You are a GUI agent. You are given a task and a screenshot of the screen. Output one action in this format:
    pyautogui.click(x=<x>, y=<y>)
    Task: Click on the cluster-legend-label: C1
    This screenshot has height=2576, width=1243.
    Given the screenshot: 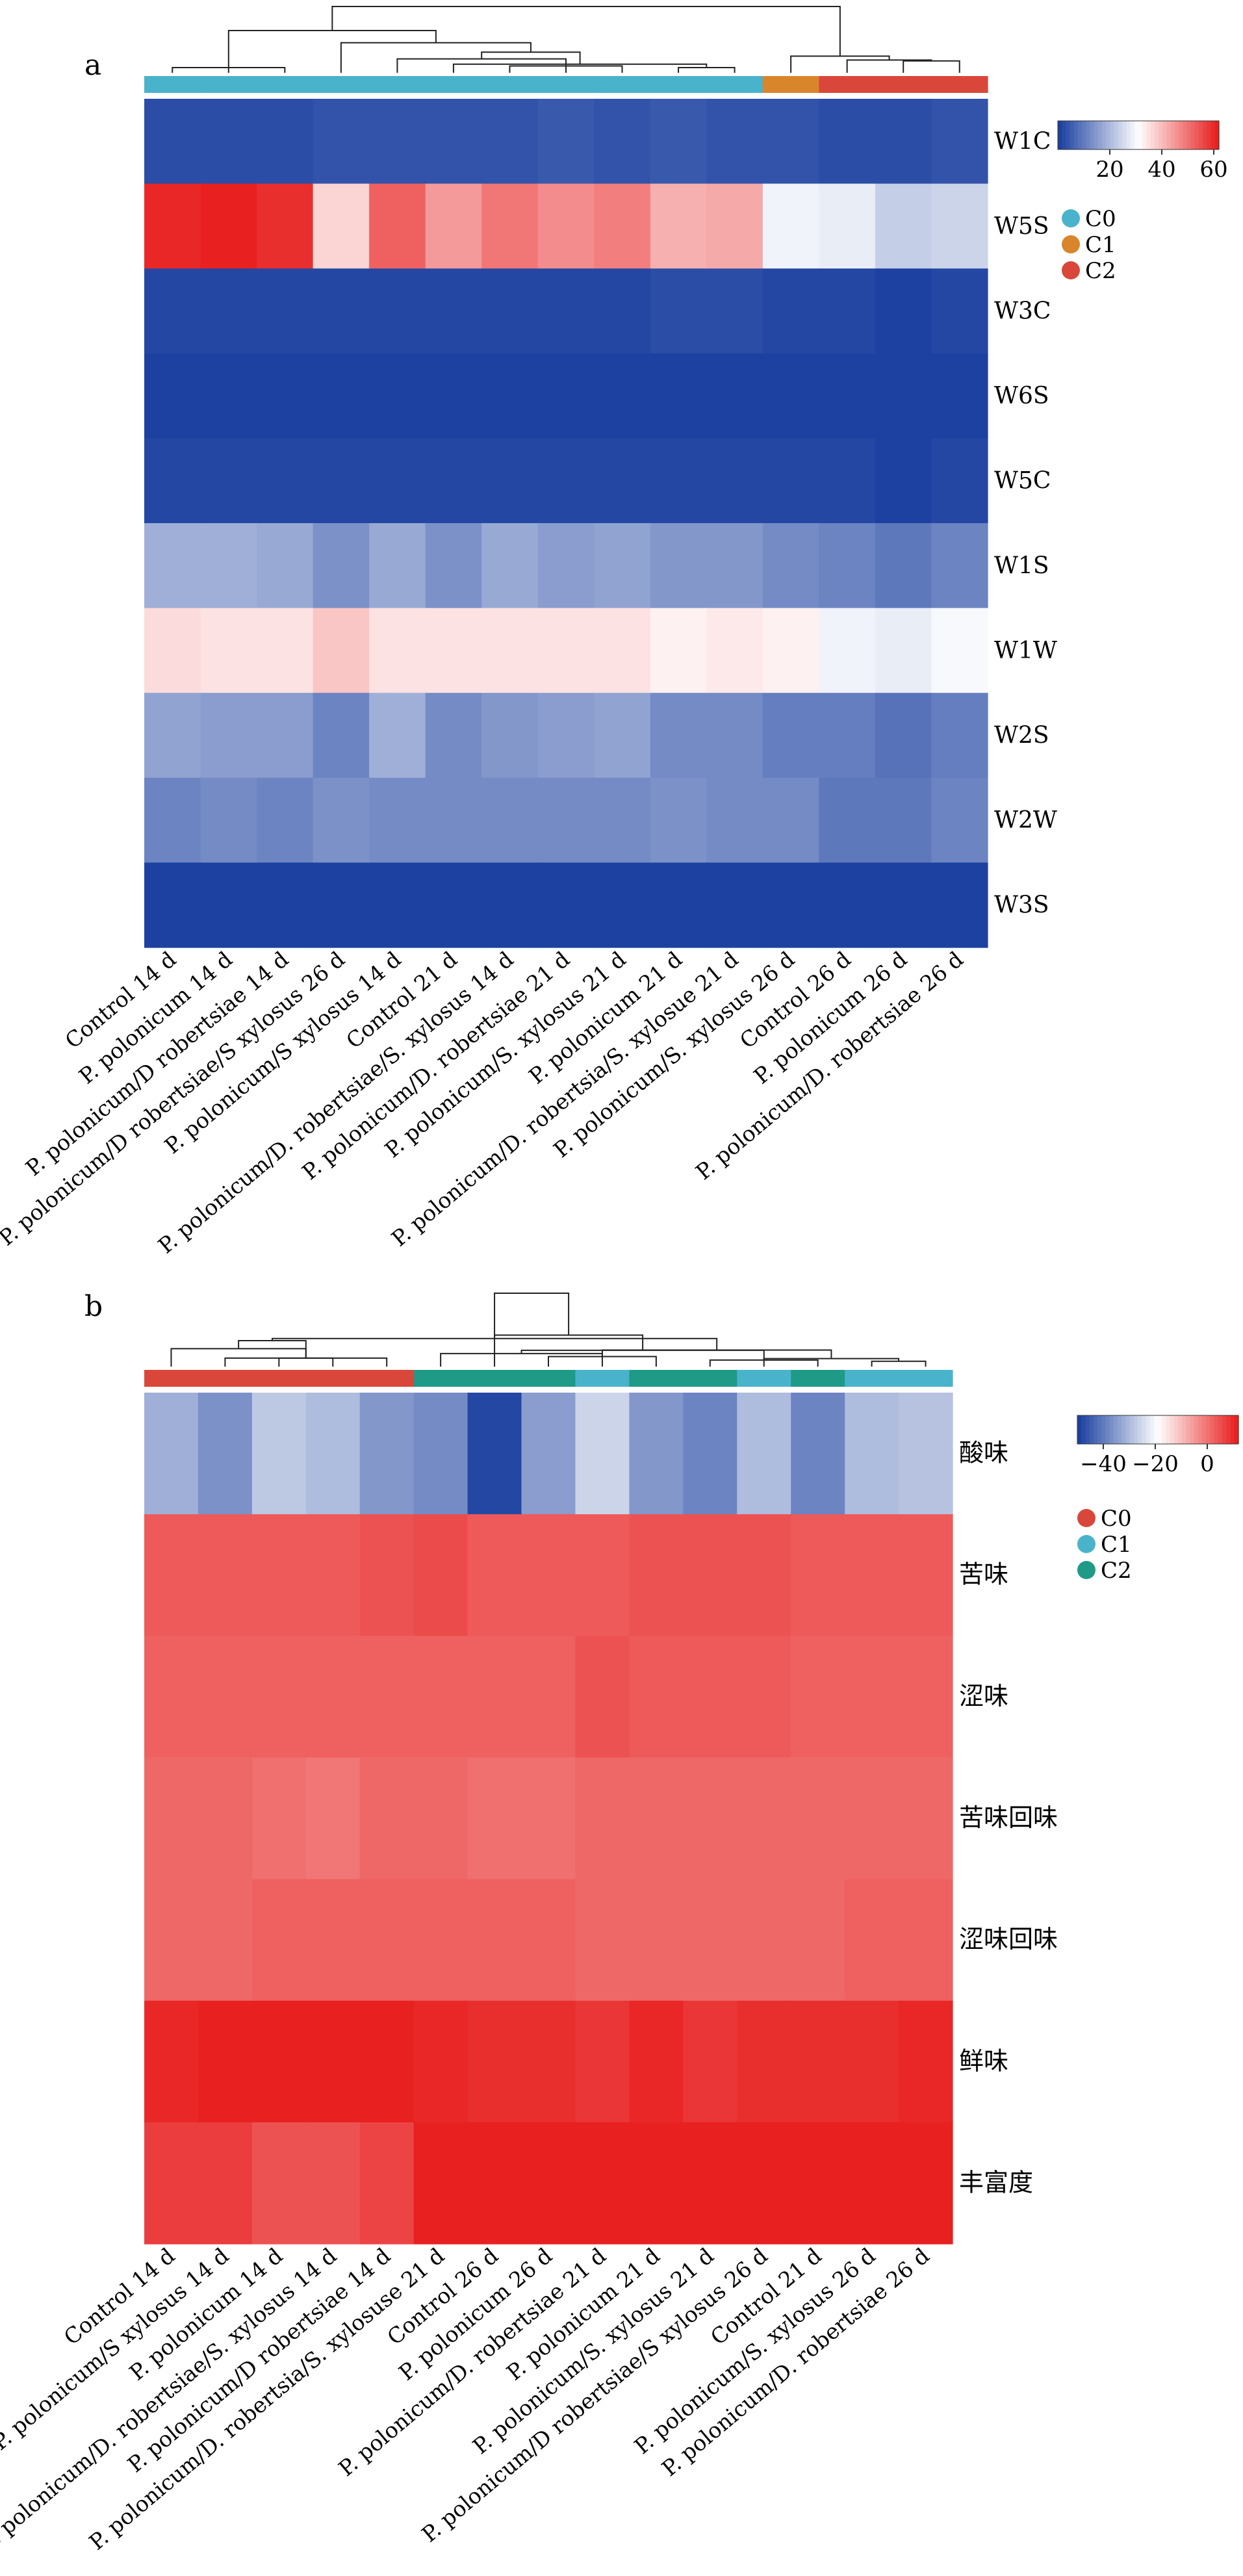 What is the action you would take?
    pyautogui.click(x=1116, y=1545)
    